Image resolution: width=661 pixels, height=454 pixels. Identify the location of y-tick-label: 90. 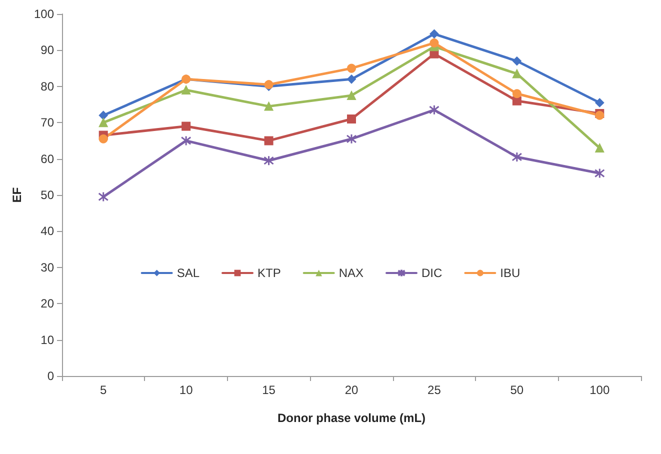
(47, 50).